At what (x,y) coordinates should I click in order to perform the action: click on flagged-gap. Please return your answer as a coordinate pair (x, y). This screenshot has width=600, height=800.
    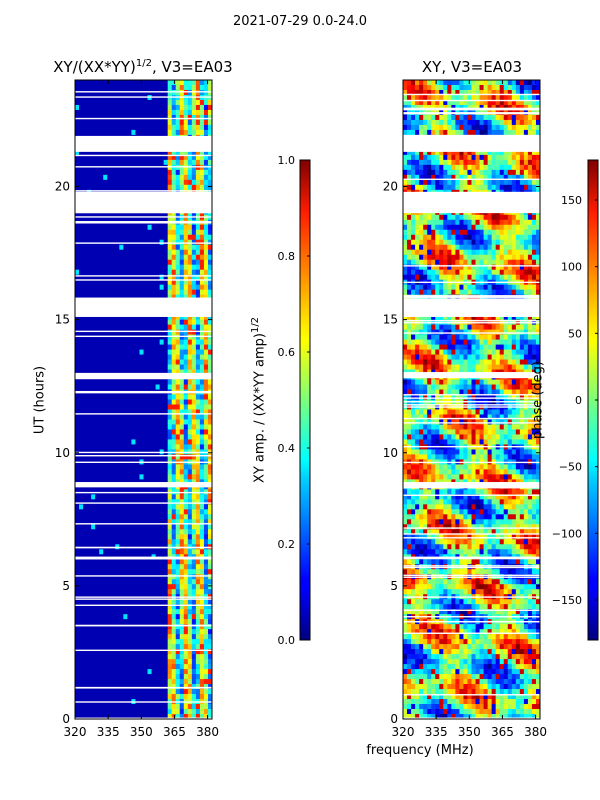
    Looking at the image, I should click on (143, 143).